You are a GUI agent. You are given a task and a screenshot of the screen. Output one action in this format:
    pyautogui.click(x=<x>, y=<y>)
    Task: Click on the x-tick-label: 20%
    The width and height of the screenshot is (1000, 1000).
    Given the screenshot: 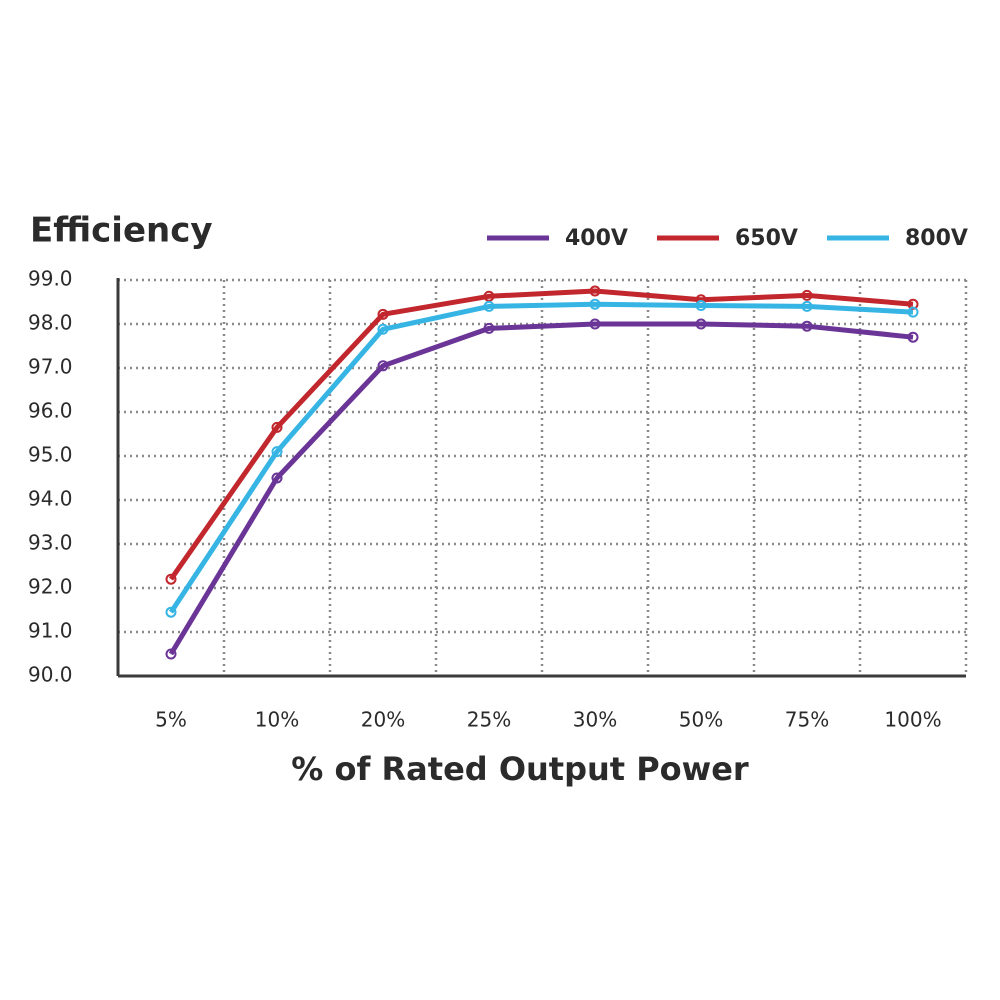 What is the action you would take?
    pyautogui.click(x=383, y=720)
    